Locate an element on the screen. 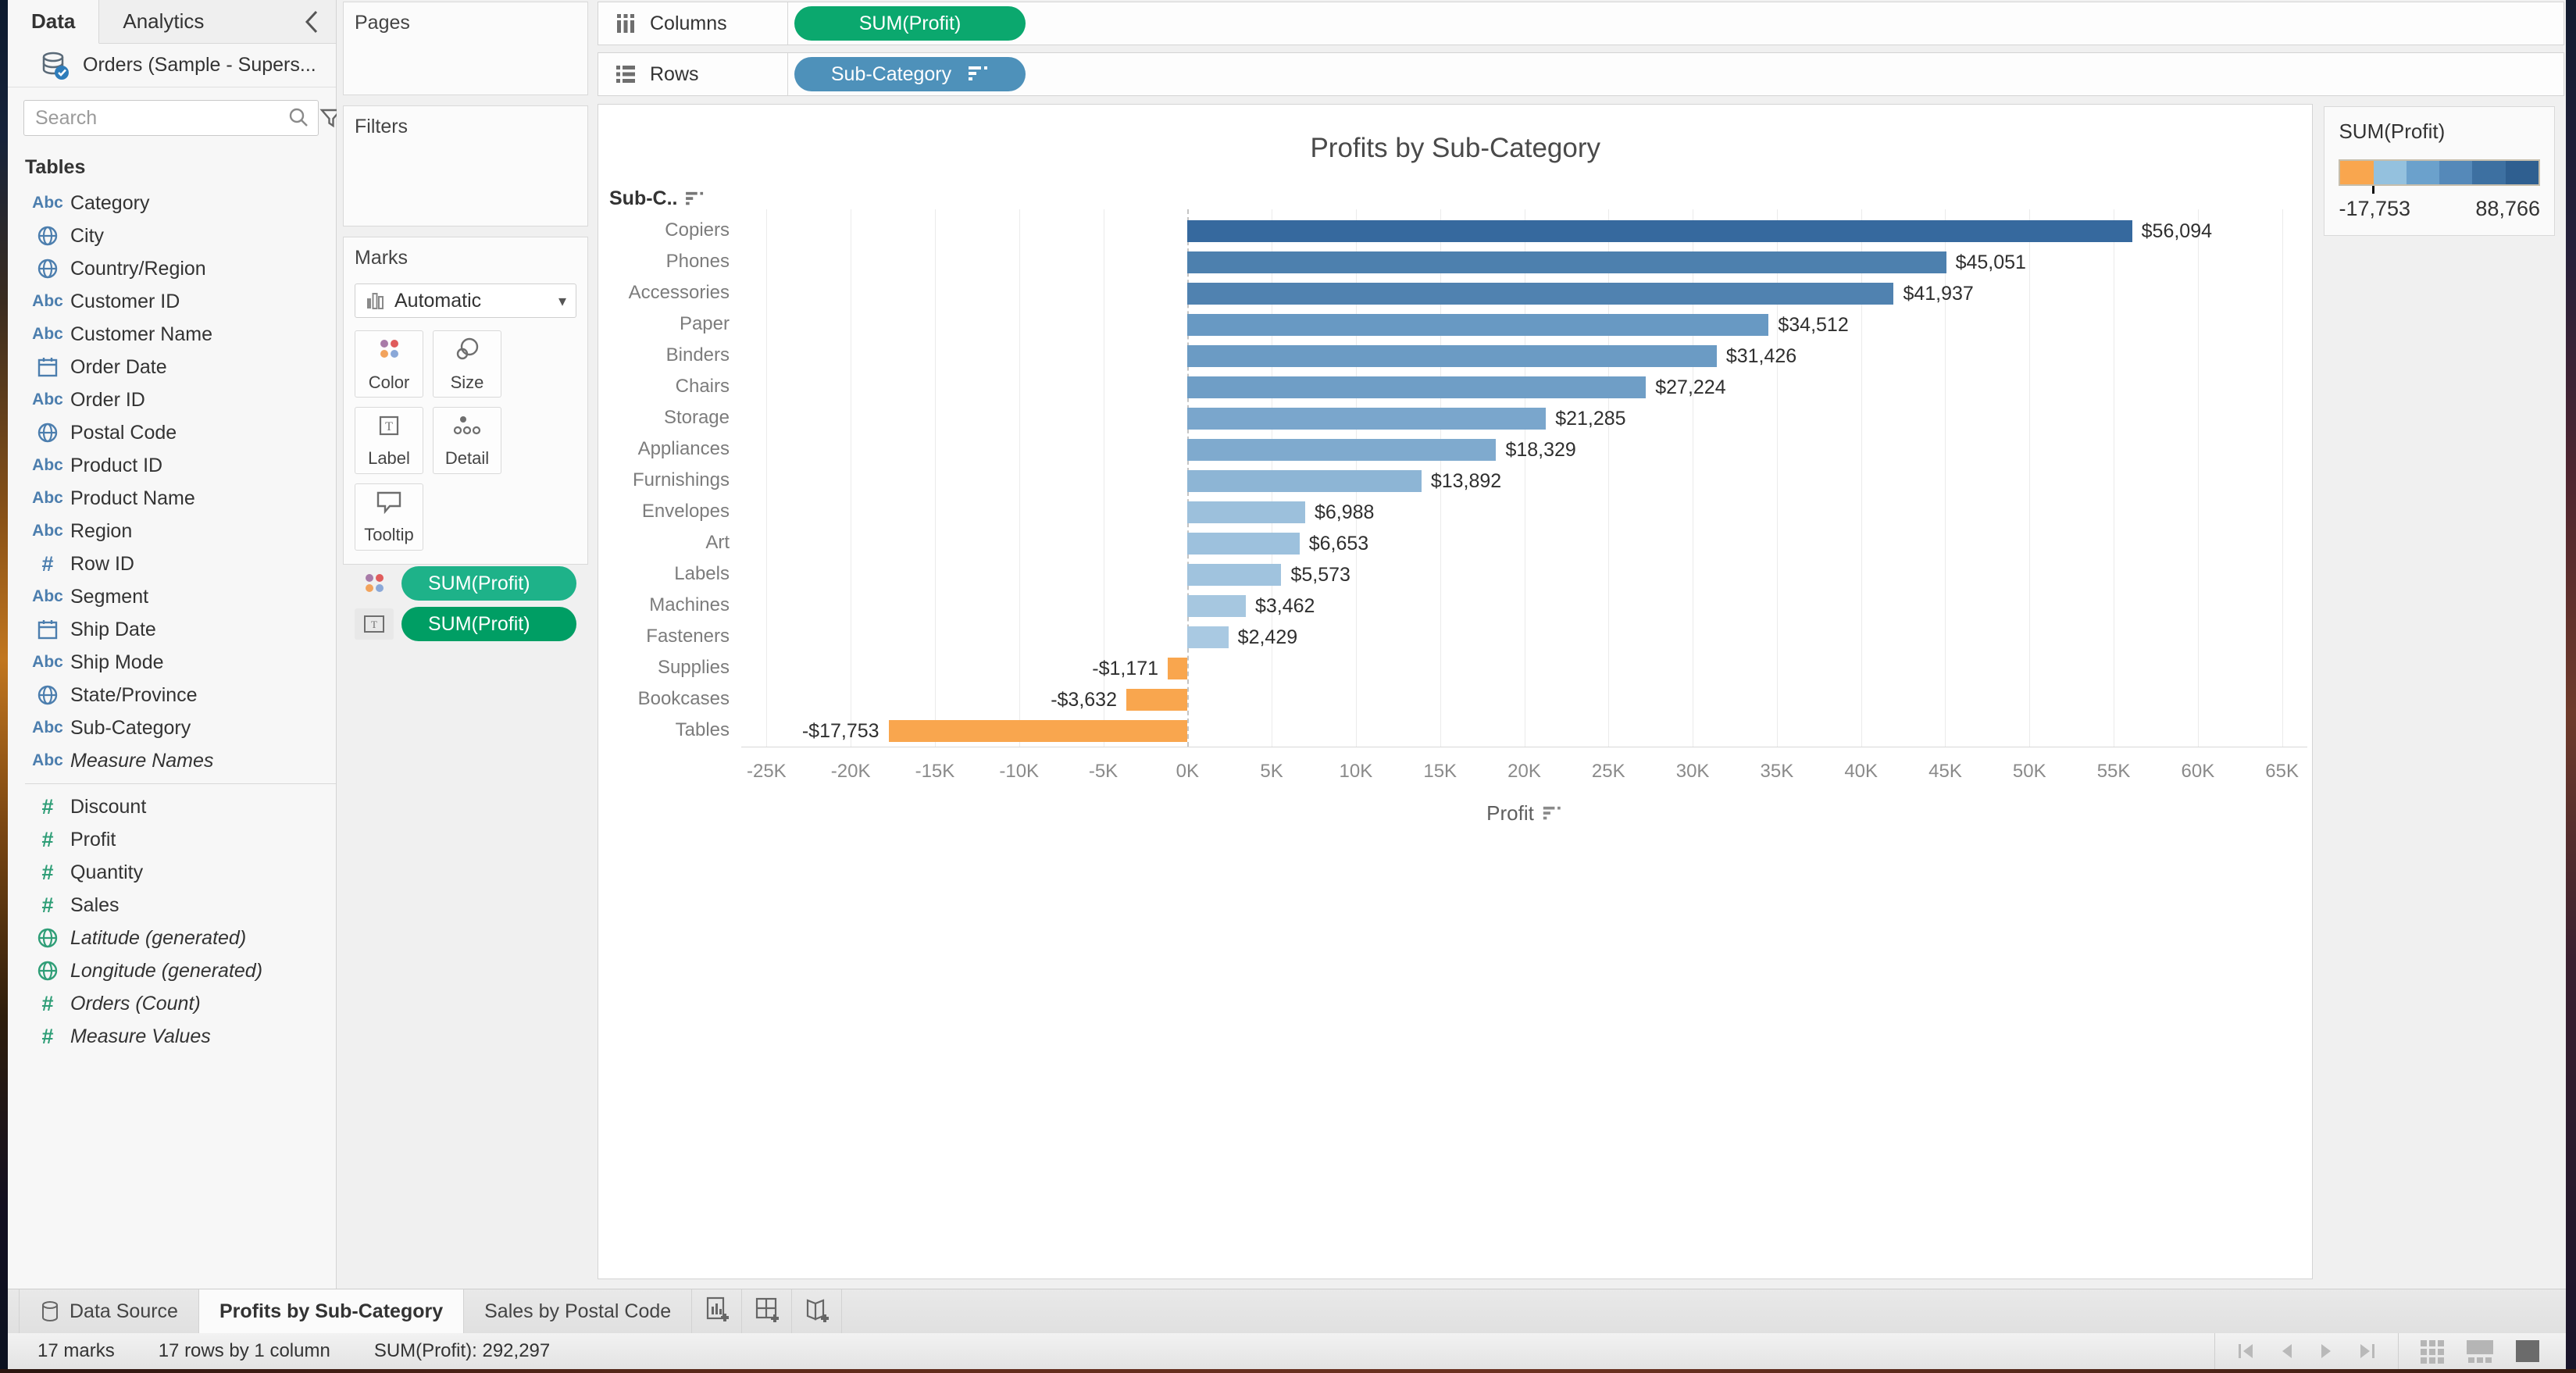  field-longitude-generated-: Longitude (generated) is located at coordinates (172, 970).